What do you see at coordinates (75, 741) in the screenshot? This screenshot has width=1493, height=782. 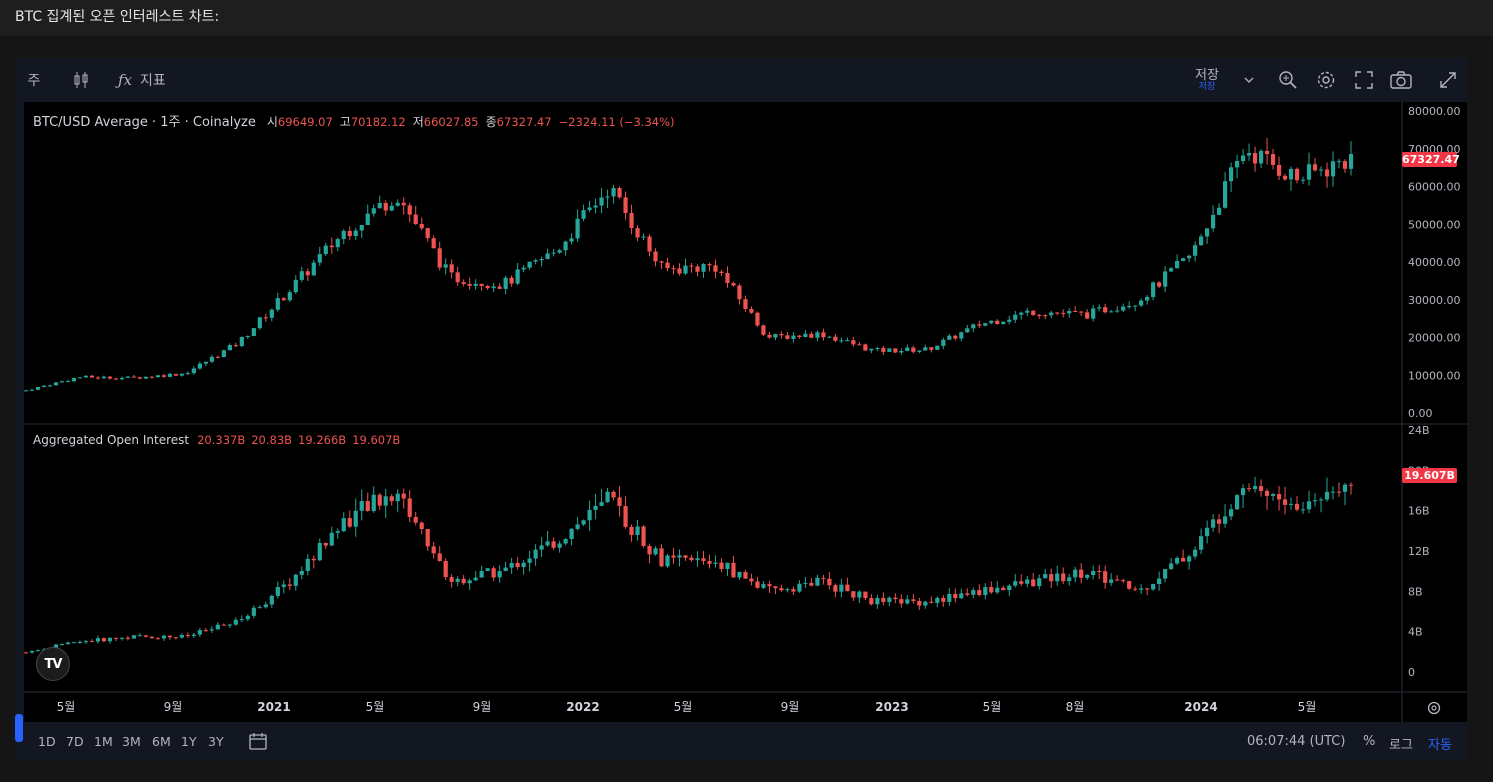 I see `range-7d: 7D` at bounding box center [75, 741].